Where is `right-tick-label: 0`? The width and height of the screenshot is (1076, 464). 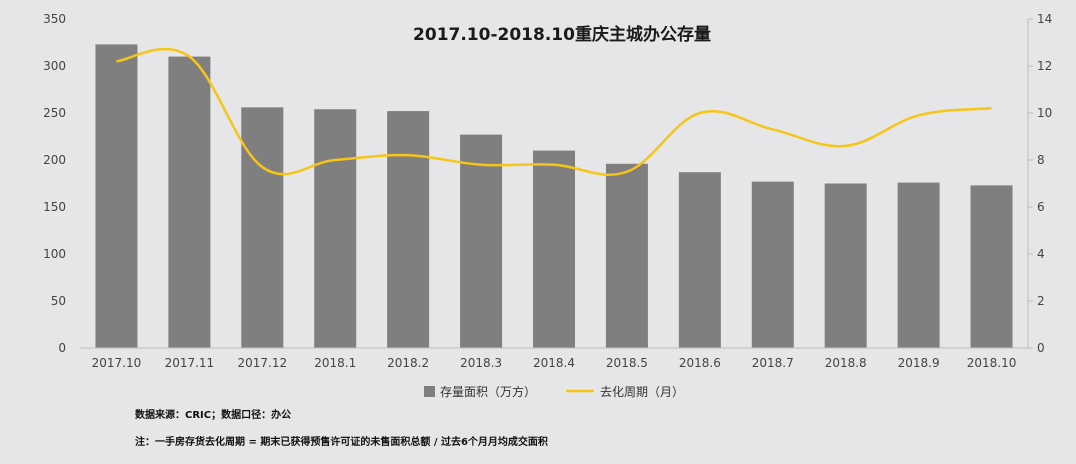 right-tick-label: 0 is located at coordinates (1041, 348).